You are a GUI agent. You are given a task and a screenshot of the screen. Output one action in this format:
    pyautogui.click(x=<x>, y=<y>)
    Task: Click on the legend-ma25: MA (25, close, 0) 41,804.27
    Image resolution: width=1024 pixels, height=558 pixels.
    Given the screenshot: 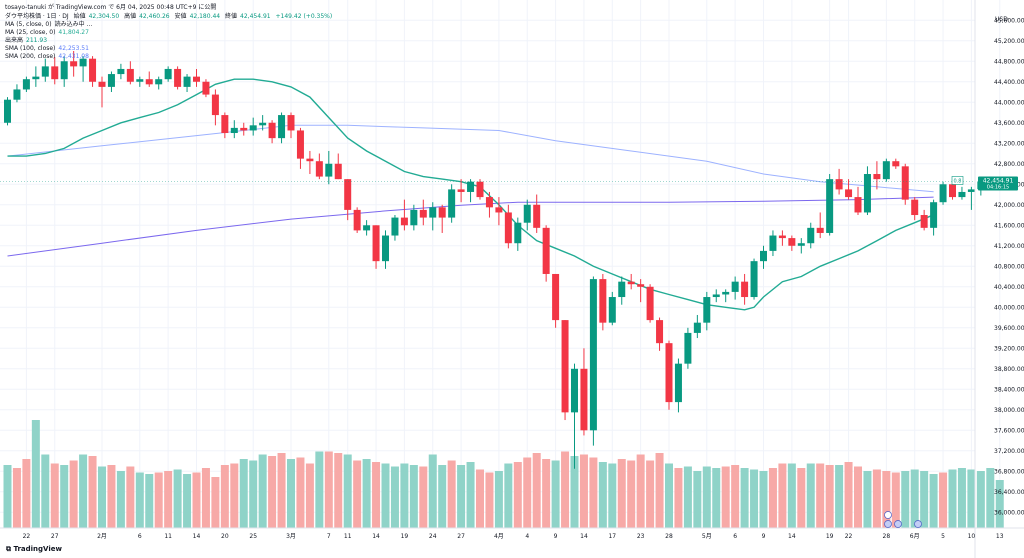 What is the action you would take?
    pyautogui.click(x=48, y=32)
    